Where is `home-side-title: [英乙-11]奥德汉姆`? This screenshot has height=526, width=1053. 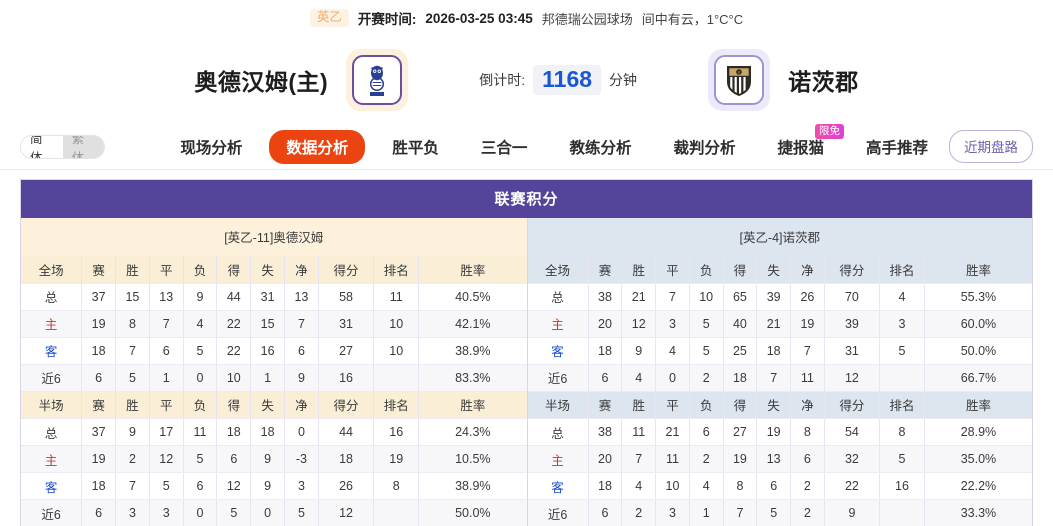 home-side-title: [英乙-11]奥德汉姆 is located at coordinates (274, 237).